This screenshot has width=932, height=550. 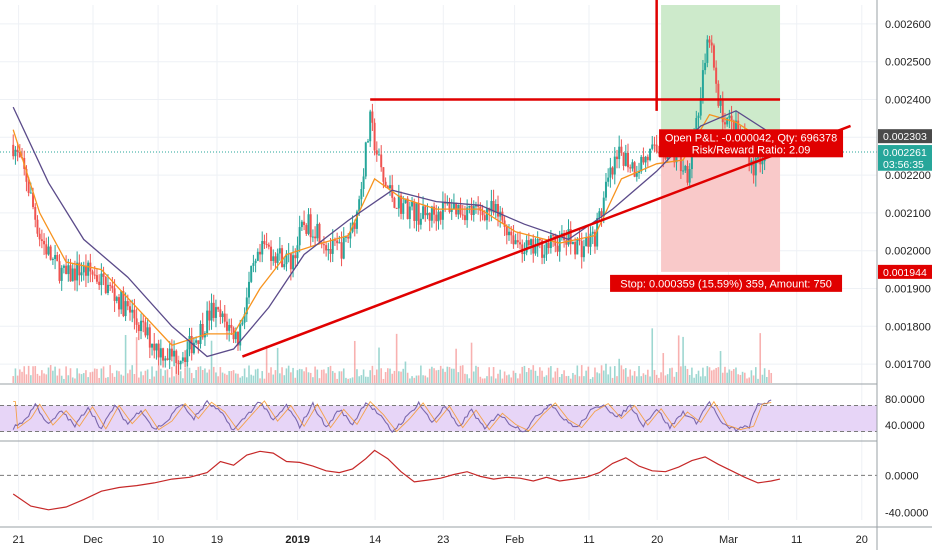 What do you see at coordinates (751, 138) in the screenshot?
I see `open-pnl-text: Open P&L: -0.000042, Qty: 696378` at bounding box center [751, 138].